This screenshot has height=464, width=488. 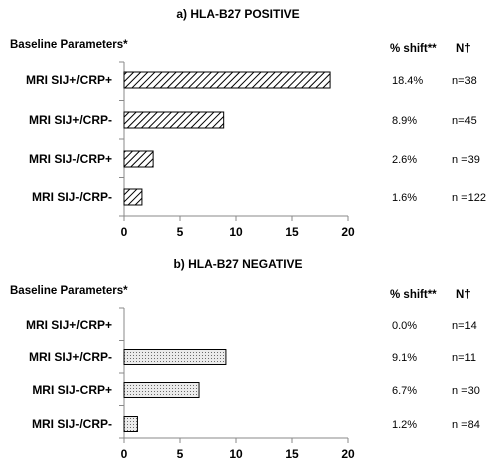 I want to click on shift-value: 9.1%, so click(x=404, y=358).